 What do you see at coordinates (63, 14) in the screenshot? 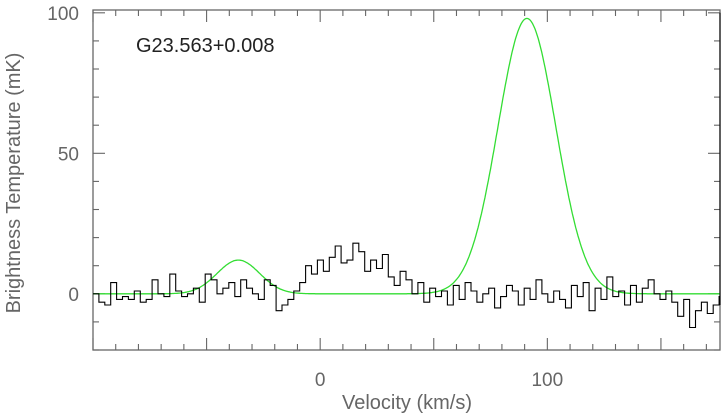
I see `y-tick-label: 100` at bounding box center [63, 14].